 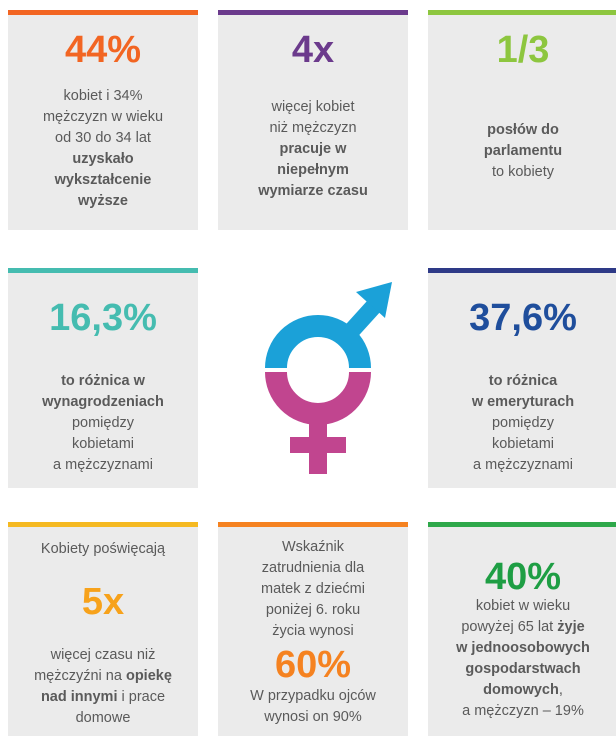 I want to click on text-line: domowych,, so click(x=523, y=690).